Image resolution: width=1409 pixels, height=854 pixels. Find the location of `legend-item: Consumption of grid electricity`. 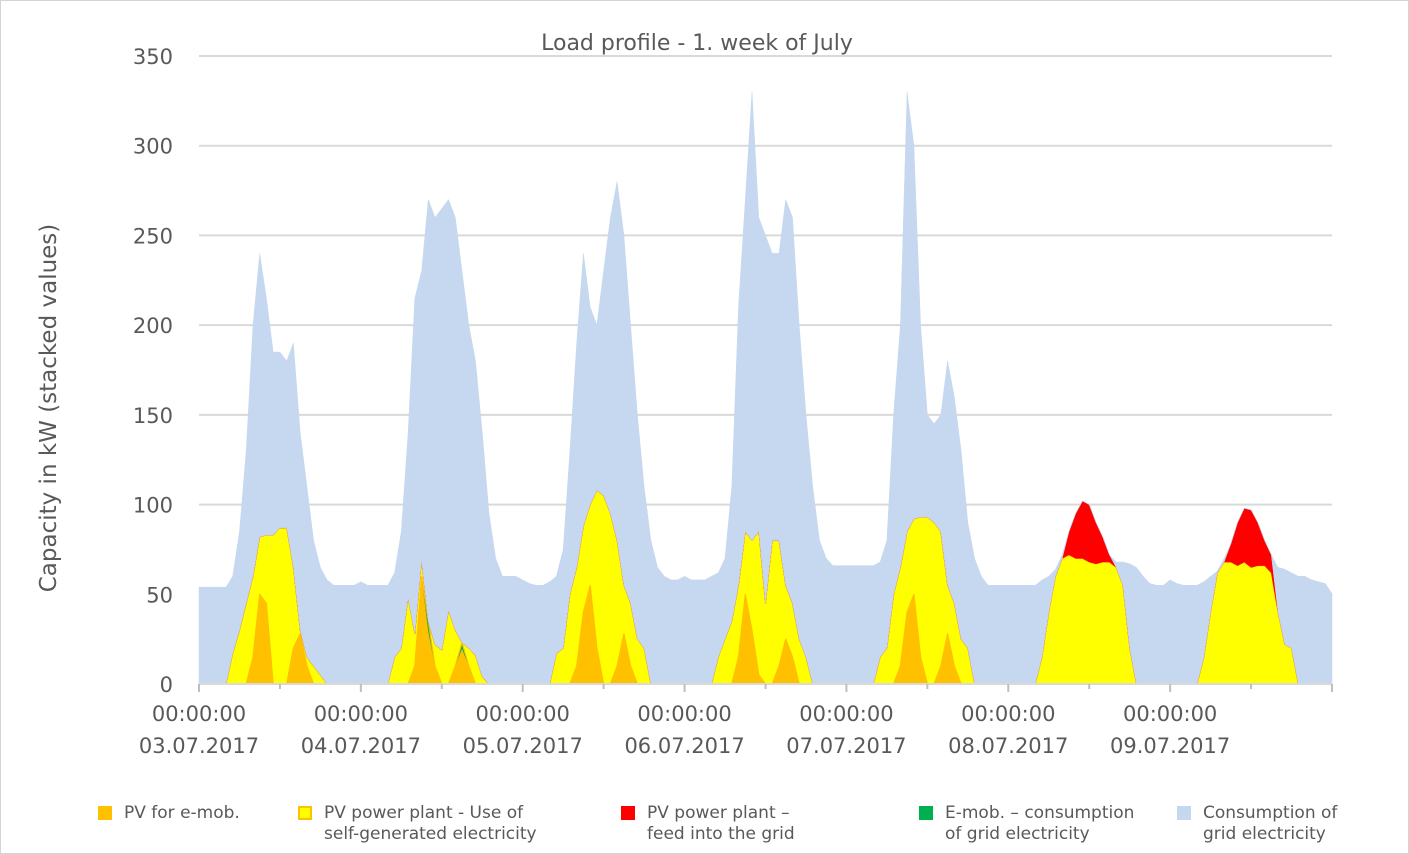

legend-item: Consumption of grid electricity is located at coordinates (1257, 824).